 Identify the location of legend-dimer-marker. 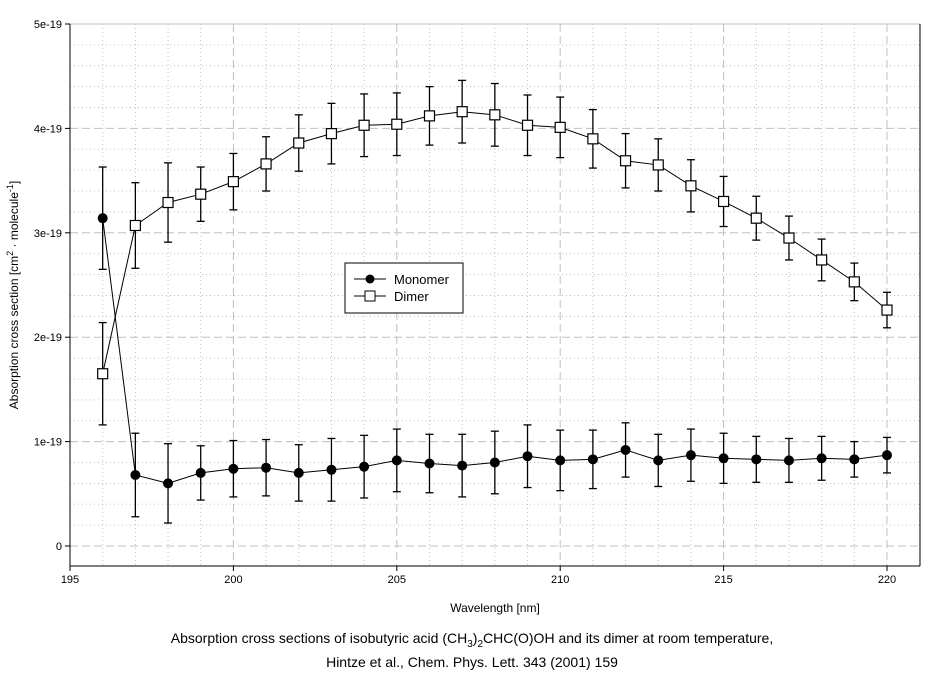
(370, 296).